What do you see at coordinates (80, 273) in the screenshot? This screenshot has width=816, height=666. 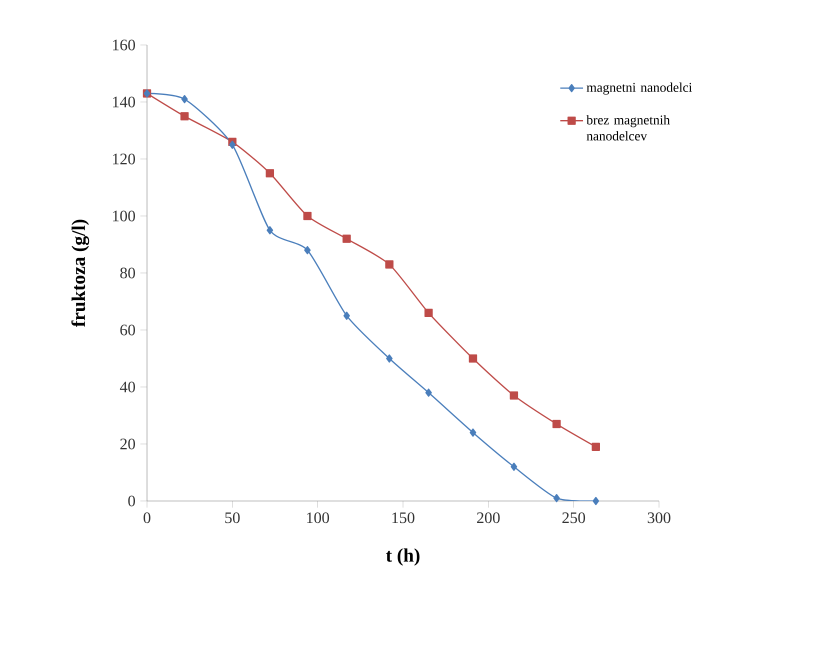 I see `y-axis-title: fruktoza (g/l)` at bounding box center [80, 273].